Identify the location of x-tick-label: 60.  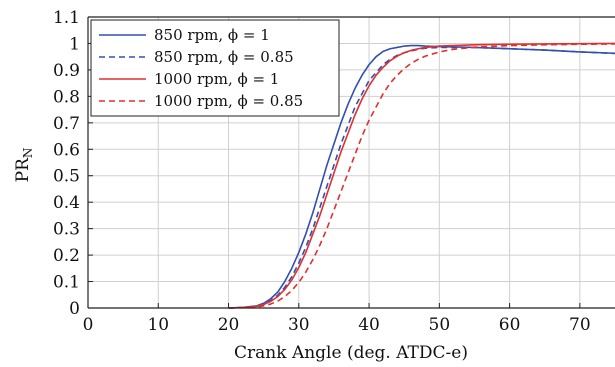
(510, 325).